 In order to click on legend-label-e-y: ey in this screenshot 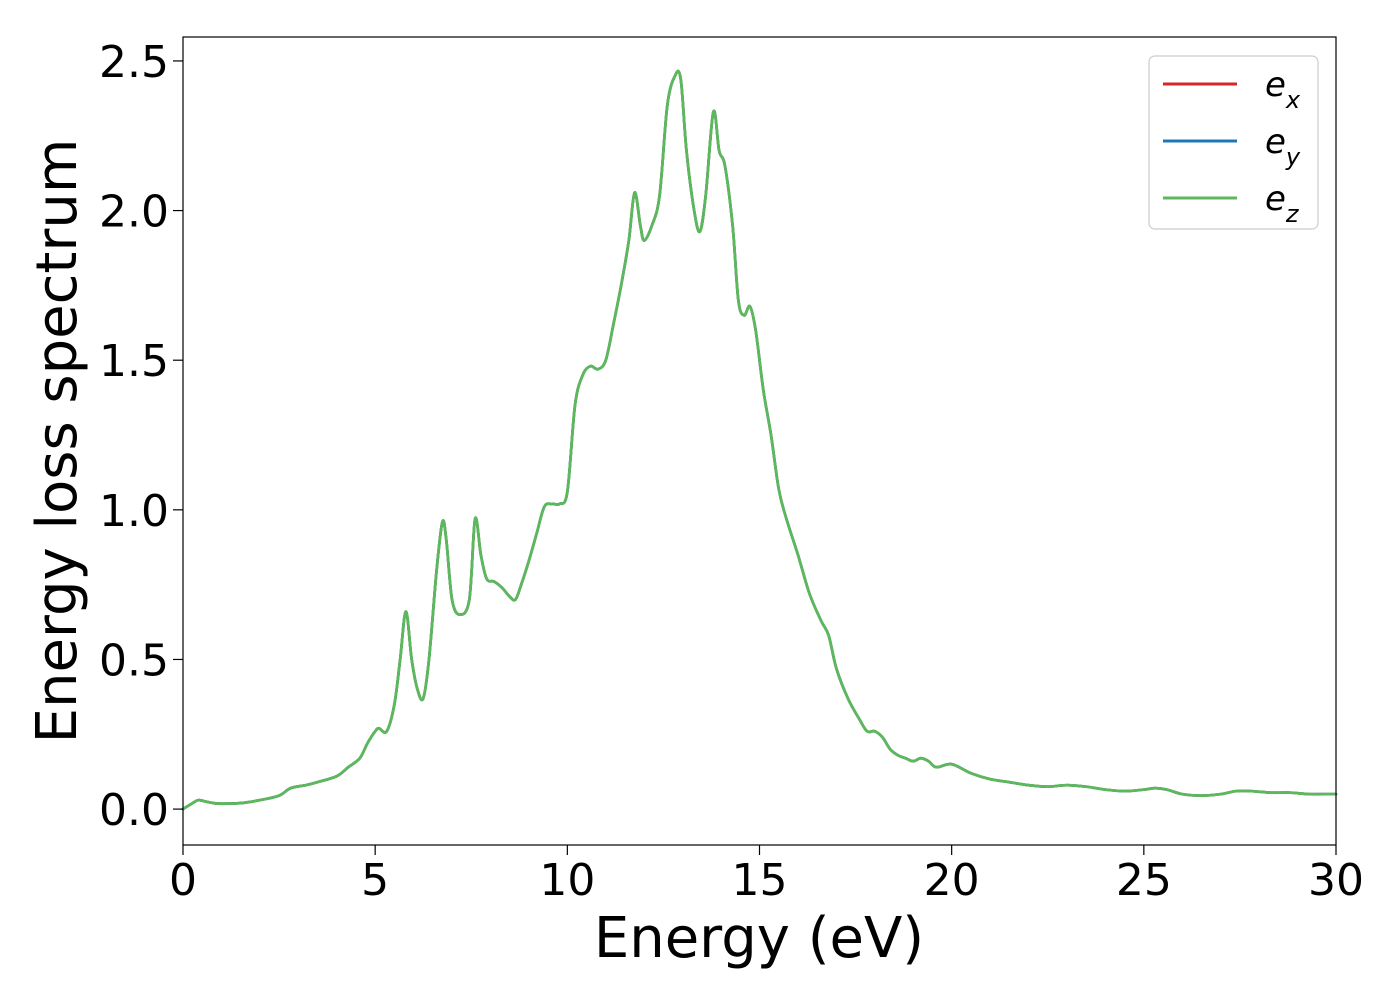, I will do `click(1283, 146)`.